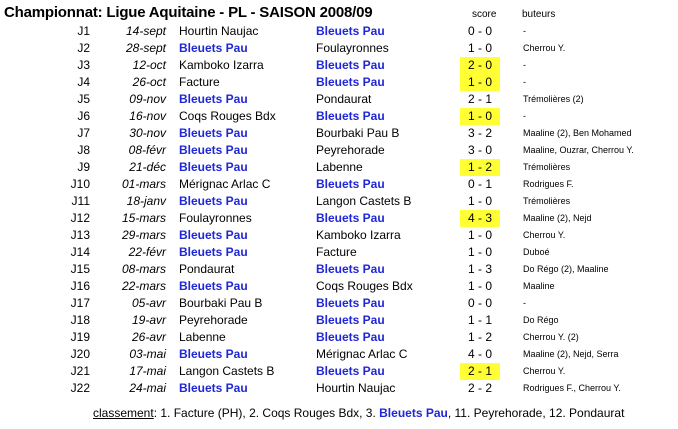 The image size is (678, 429). Describe the element at coordinates (80, 235) in the screenshot. I see `matchday-label: J13` at that location.